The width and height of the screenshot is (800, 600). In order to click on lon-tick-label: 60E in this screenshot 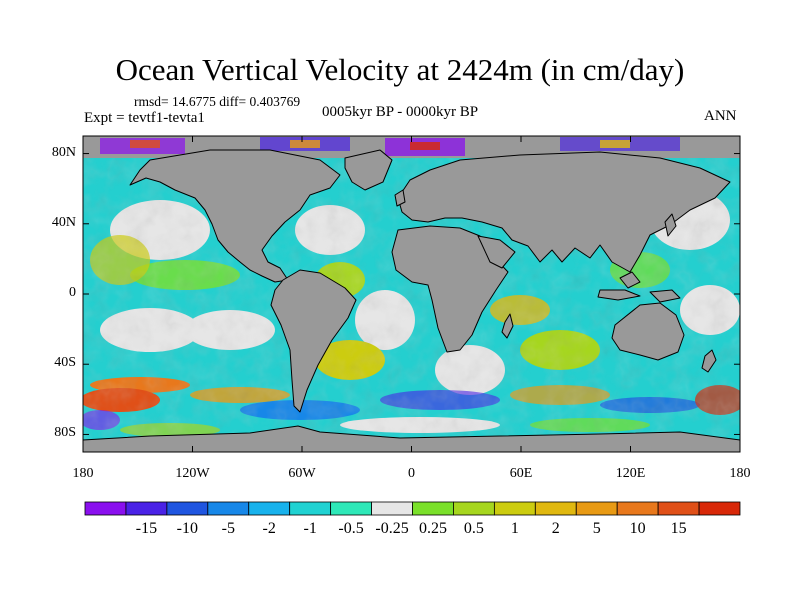, I will do `click(521, 473)`.